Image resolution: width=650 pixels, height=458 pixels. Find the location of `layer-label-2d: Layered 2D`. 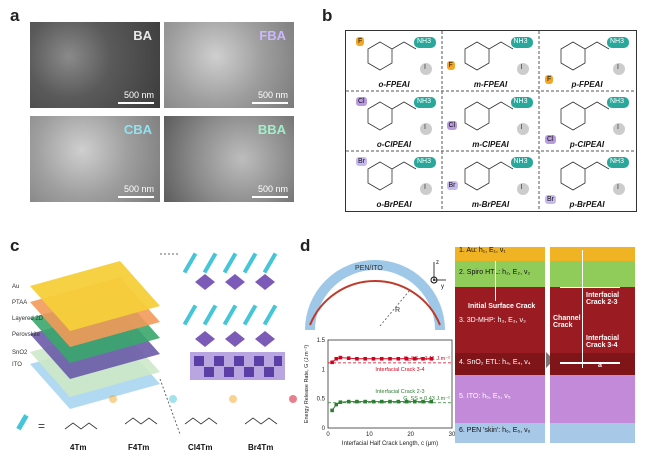

layer-label-2d: Layered 2D is located at coordinates (28, 319).